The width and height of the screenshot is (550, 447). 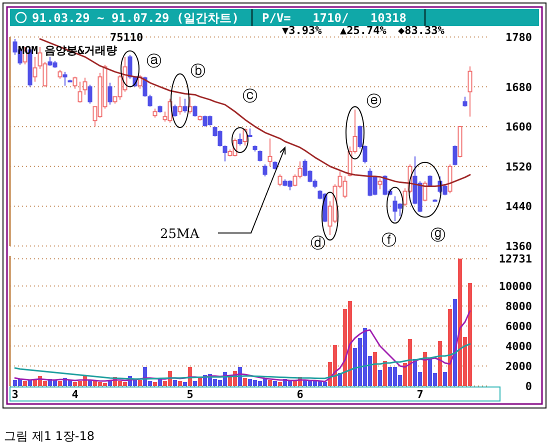 I want to click on annotation: ⓑ, so click(x=198, y=71).